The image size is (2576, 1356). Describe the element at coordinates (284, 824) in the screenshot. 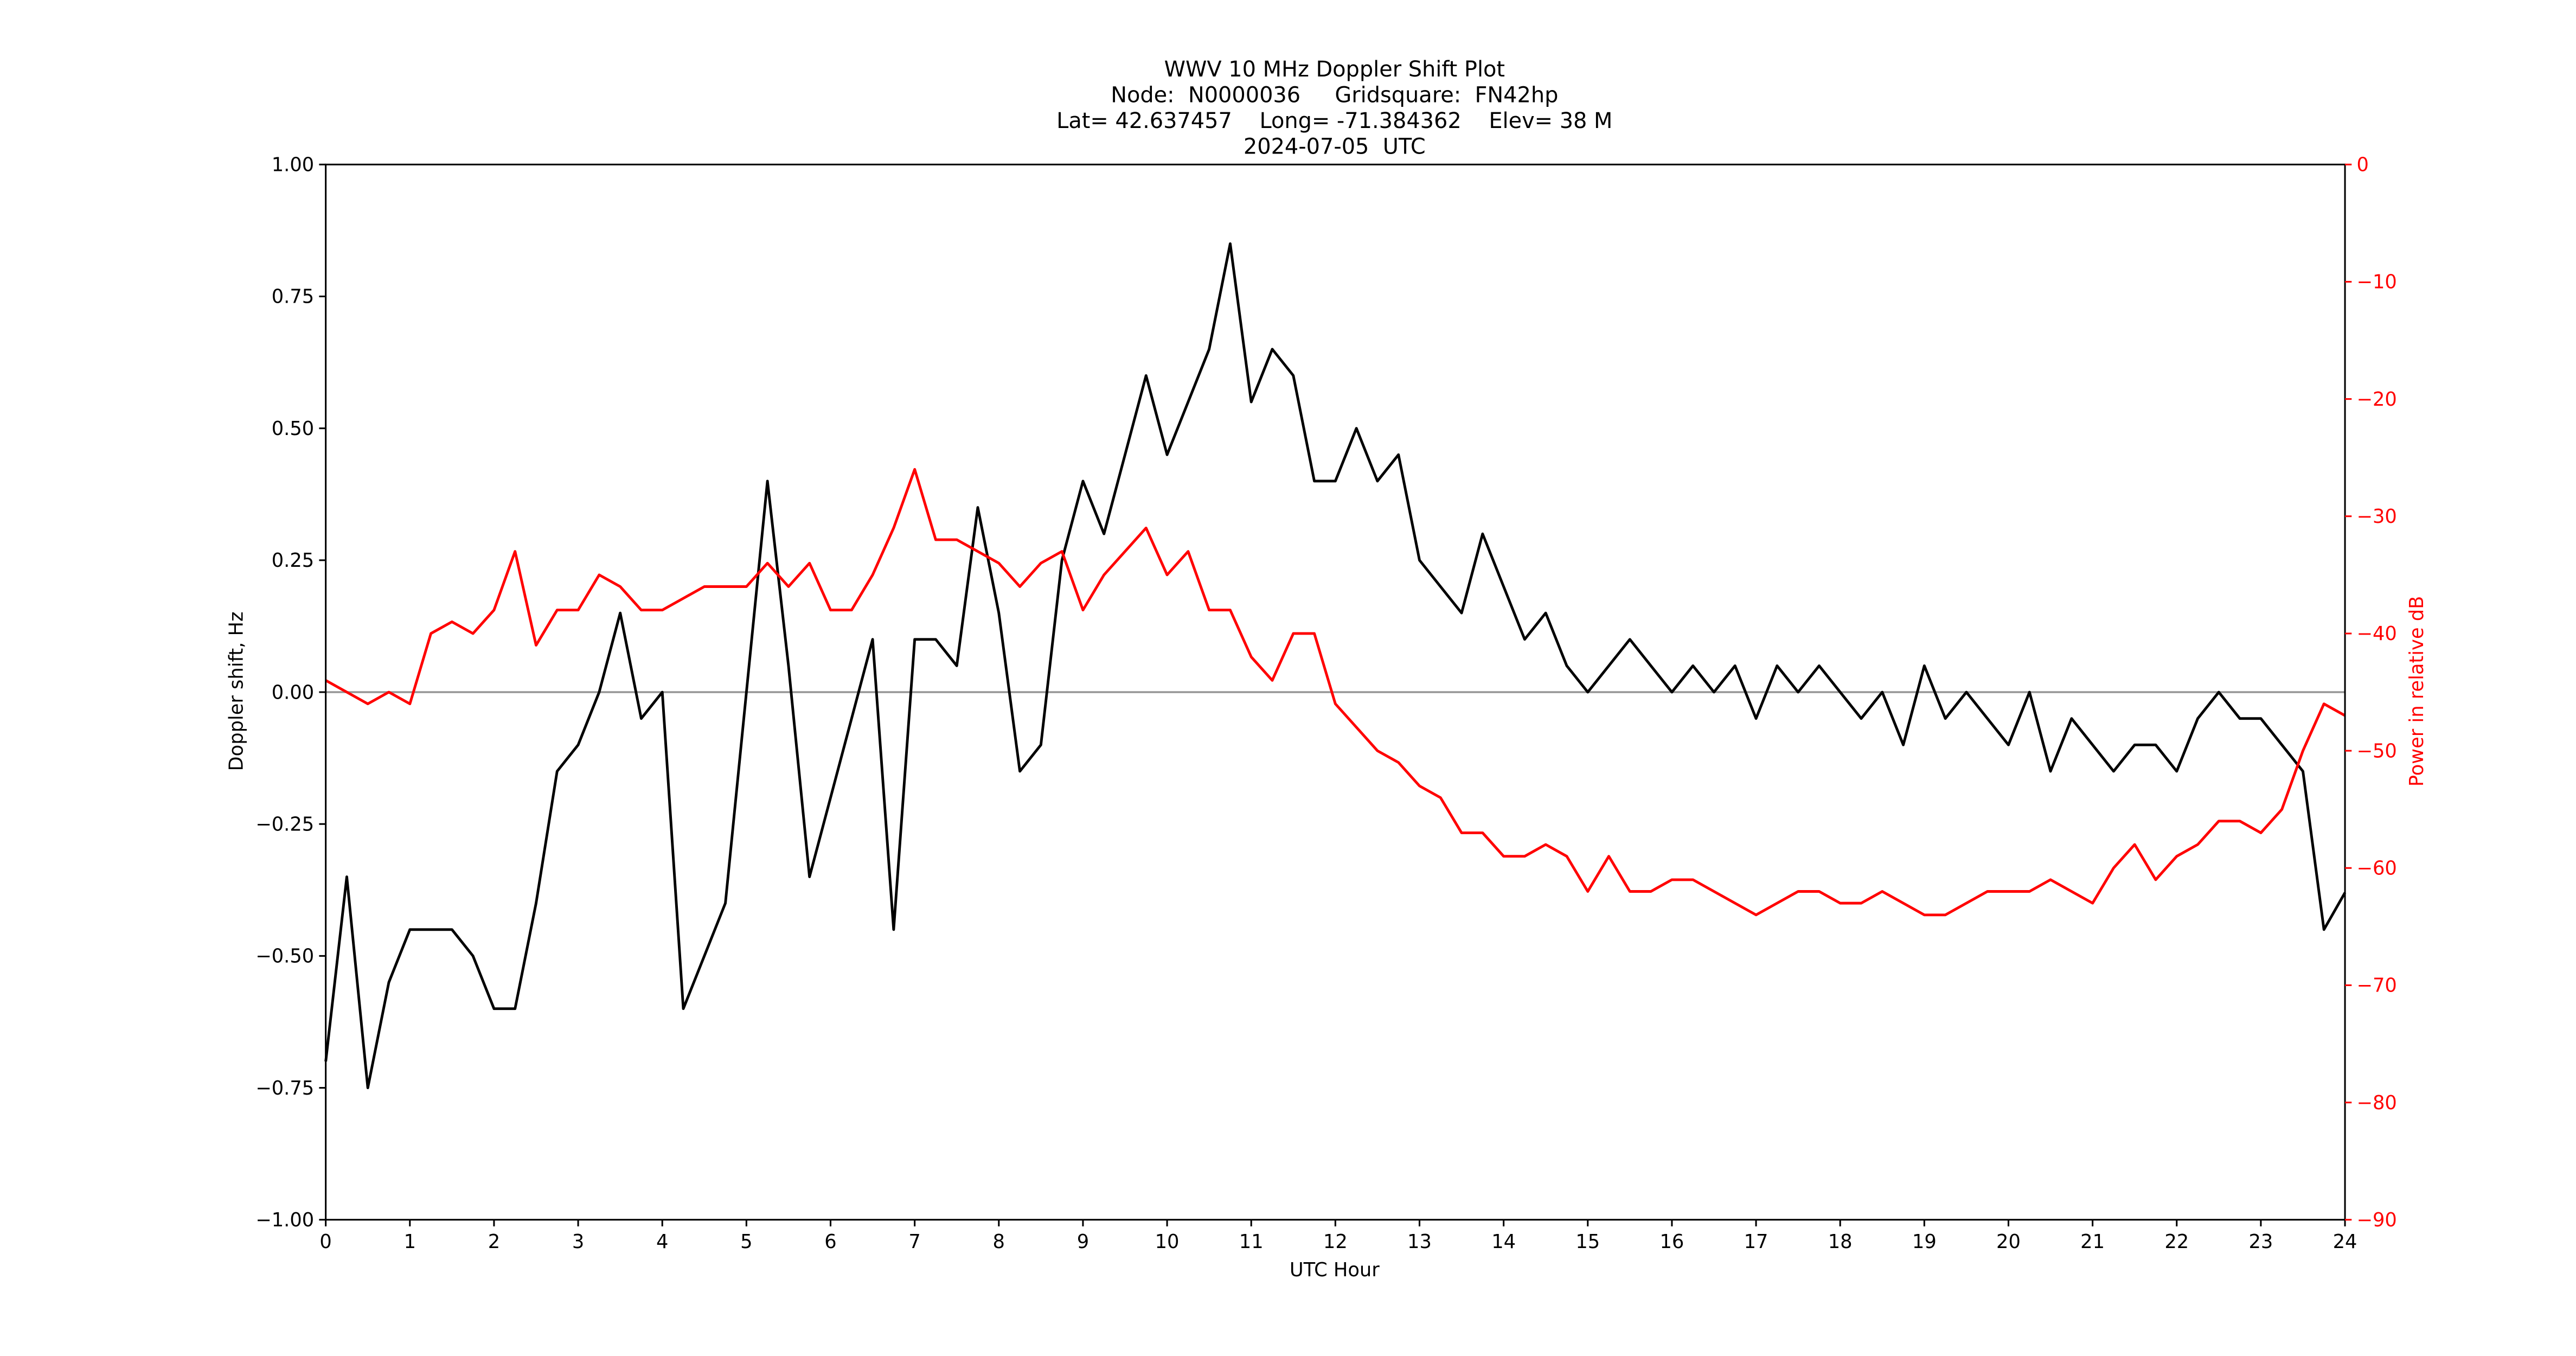

I see `y-tick-label: −0.25` at that location.